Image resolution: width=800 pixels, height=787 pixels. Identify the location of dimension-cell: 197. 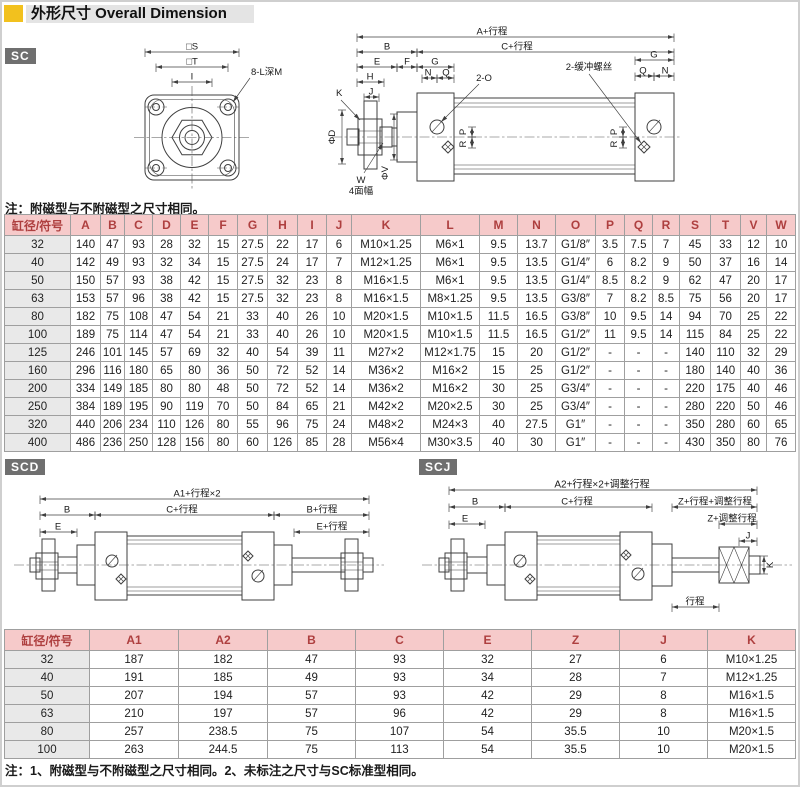
(223, 713).